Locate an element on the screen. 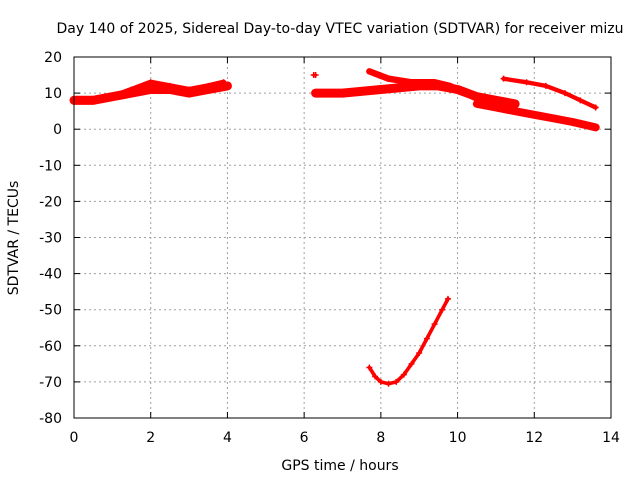 The height and width of the screenshot is (480, 640). y-tick-label: -20 is located at coordinates (50, 202).